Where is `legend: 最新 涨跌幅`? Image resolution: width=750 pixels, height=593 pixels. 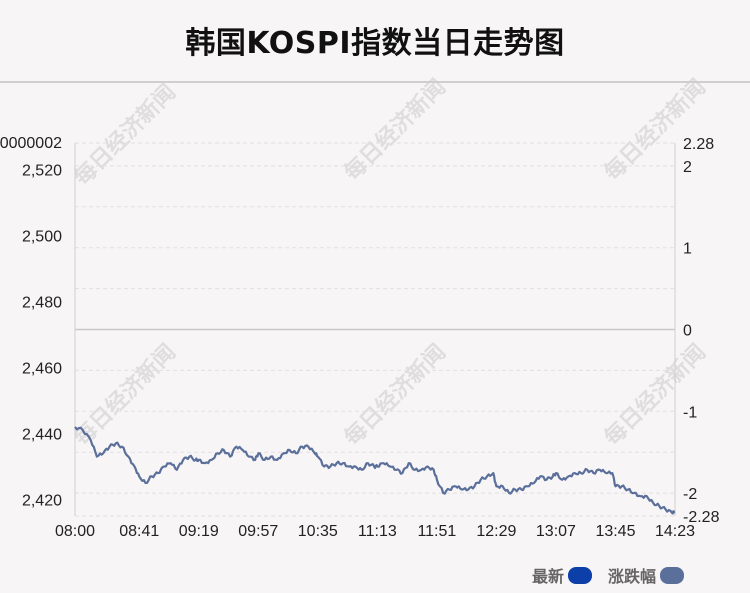
legend: 最新 涨跌幅 is located at coordinates (600, 575).